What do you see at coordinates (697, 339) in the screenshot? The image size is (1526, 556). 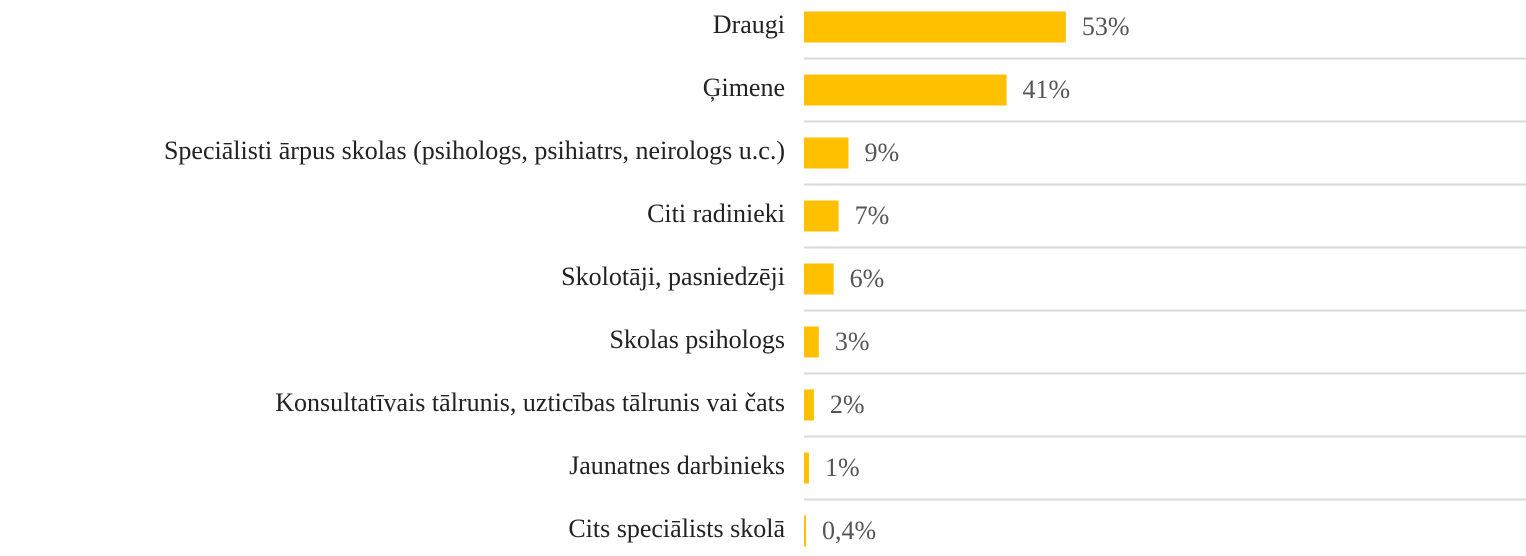 I see `category-label: Skolas psihologs` at bounding box center [697, 339].